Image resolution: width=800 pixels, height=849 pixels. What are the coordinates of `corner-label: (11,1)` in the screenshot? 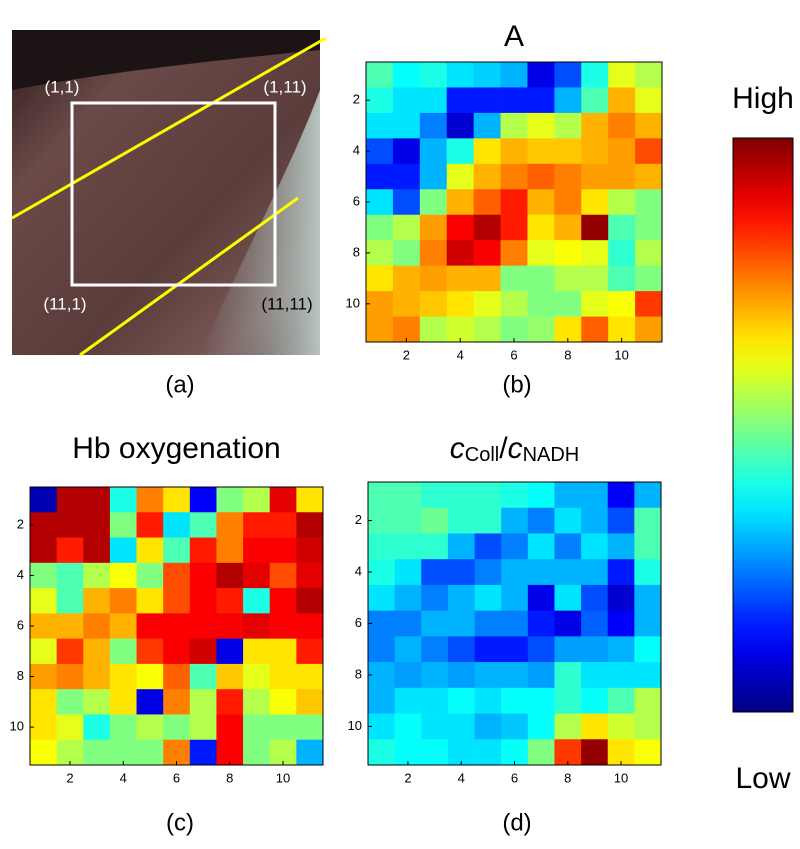 It's located at (64, 303).